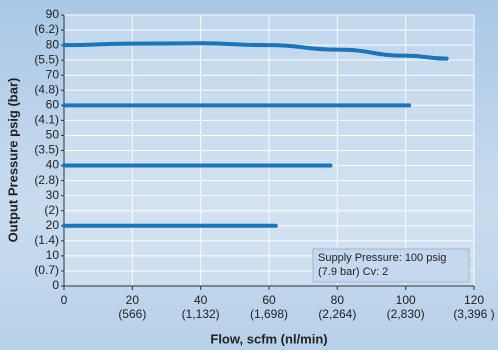 This screenshot has height=350, width=498. Describe the element at coordinates (46, 240) in the screenshot. I see `y-tick-label: (1.4)` at that location.